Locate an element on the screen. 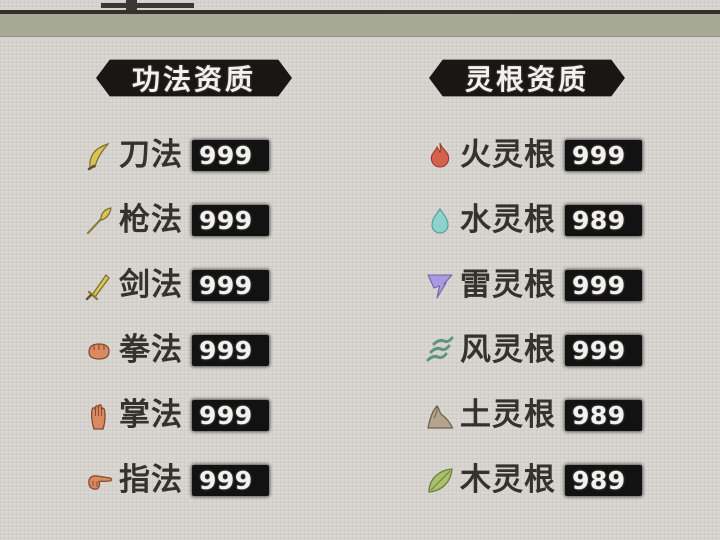 The height and width of the screenshot is (540, 720). aptitude-row-lightning: 雷灵根 999 is located at coordinates (533, 285).